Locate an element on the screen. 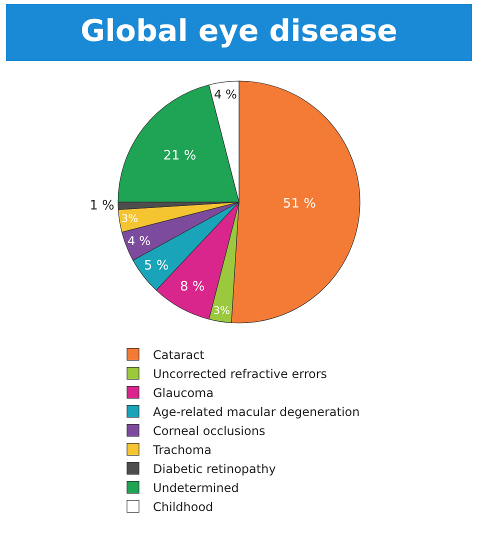 The height and width of the screenshot is (536, 478). data-label: 8 % is located at coordinates (192, 286).